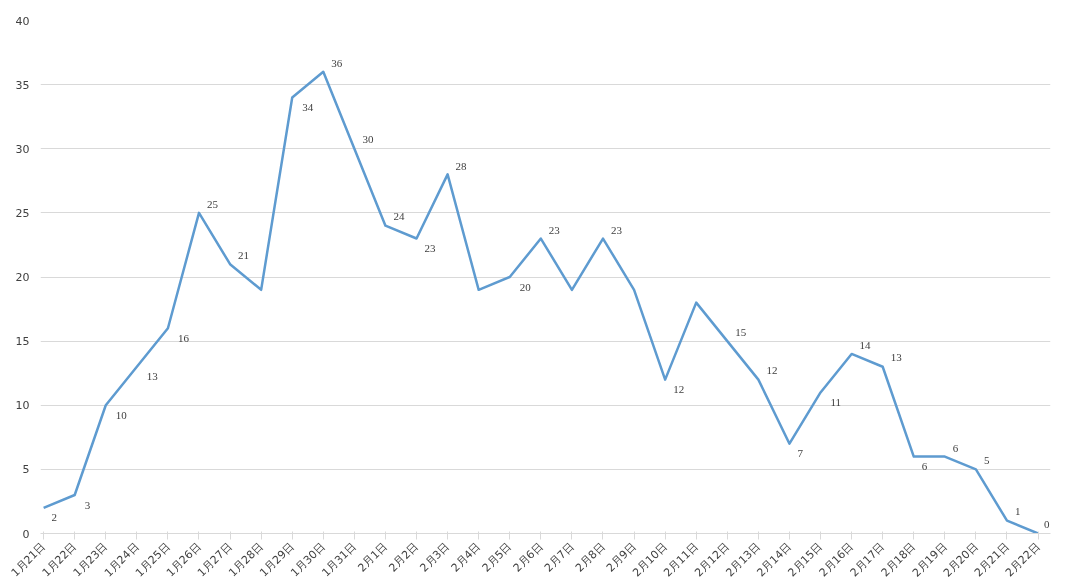 The image size is (1080, 587). What do you see at coordinates (22, 85) in the screenshot?
I see `y-tick-label: 35` at bounding box center [22, 85].